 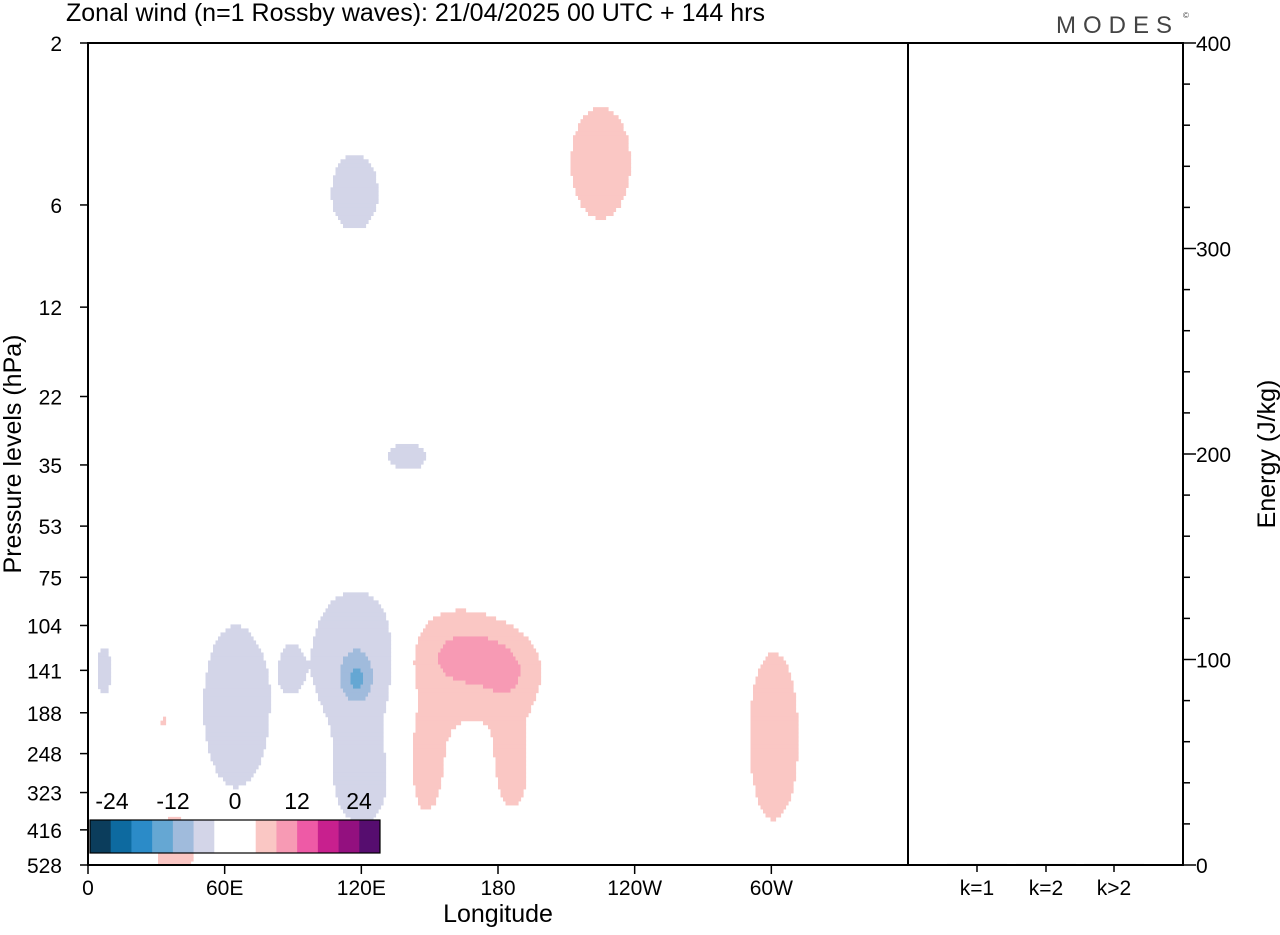 I want to click on x-axis-label: Longitude, so click(x=498, y=914).